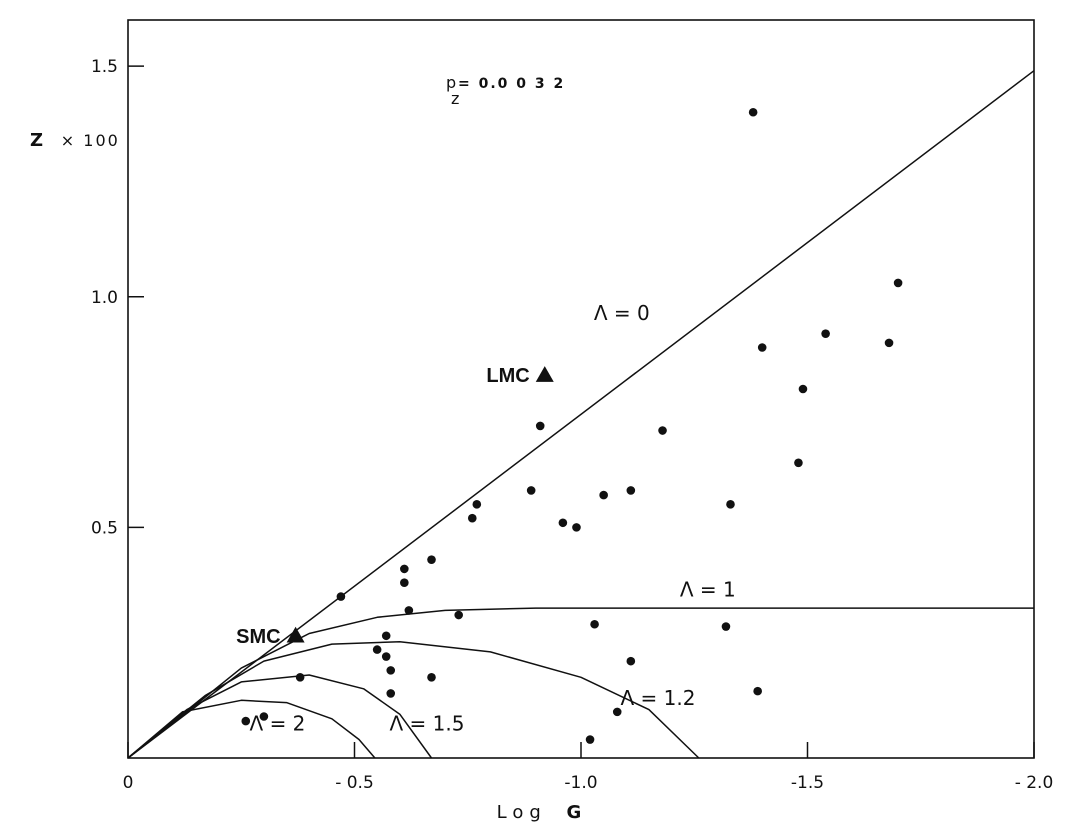 The height and width of the screenshot is (833, 1081). I want to click on curve-label-lambda-2: Λ = 2, so click(278, 723).